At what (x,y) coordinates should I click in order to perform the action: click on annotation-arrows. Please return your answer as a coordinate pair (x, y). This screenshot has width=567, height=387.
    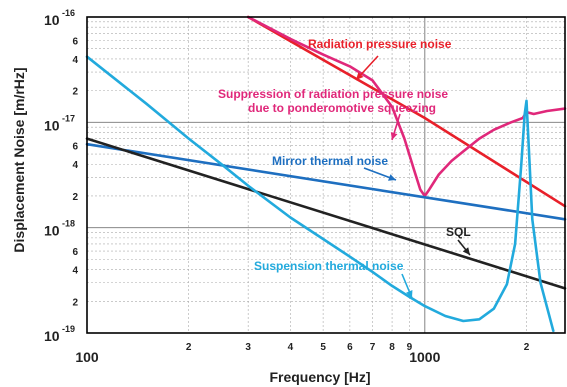
    Looking at the image, I should click on (413, 177).